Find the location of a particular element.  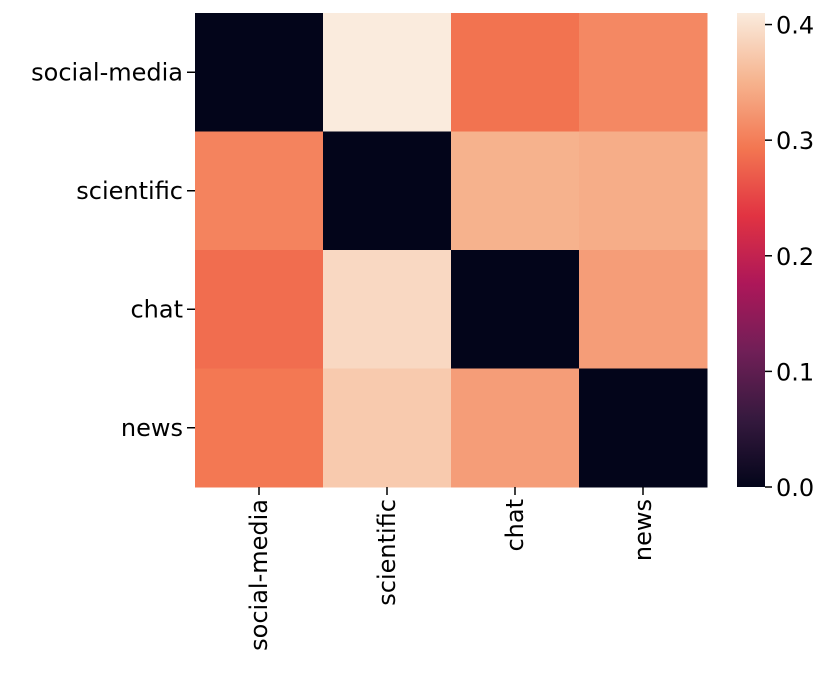

colorbar-tick-label: 0.0 is located at coordinates (795, 488).